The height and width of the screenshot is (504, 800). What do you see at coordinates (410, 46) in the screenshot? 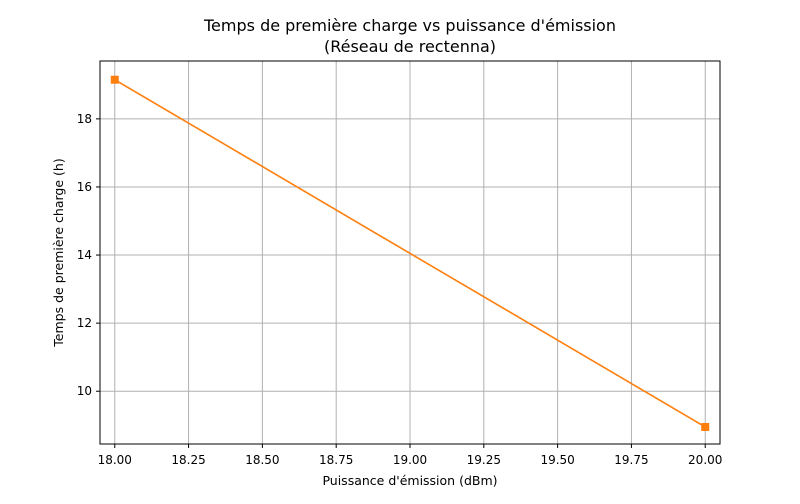
I see `chart-subtitle: (Réseau de rectenna)` at bounding box center [410, 46].